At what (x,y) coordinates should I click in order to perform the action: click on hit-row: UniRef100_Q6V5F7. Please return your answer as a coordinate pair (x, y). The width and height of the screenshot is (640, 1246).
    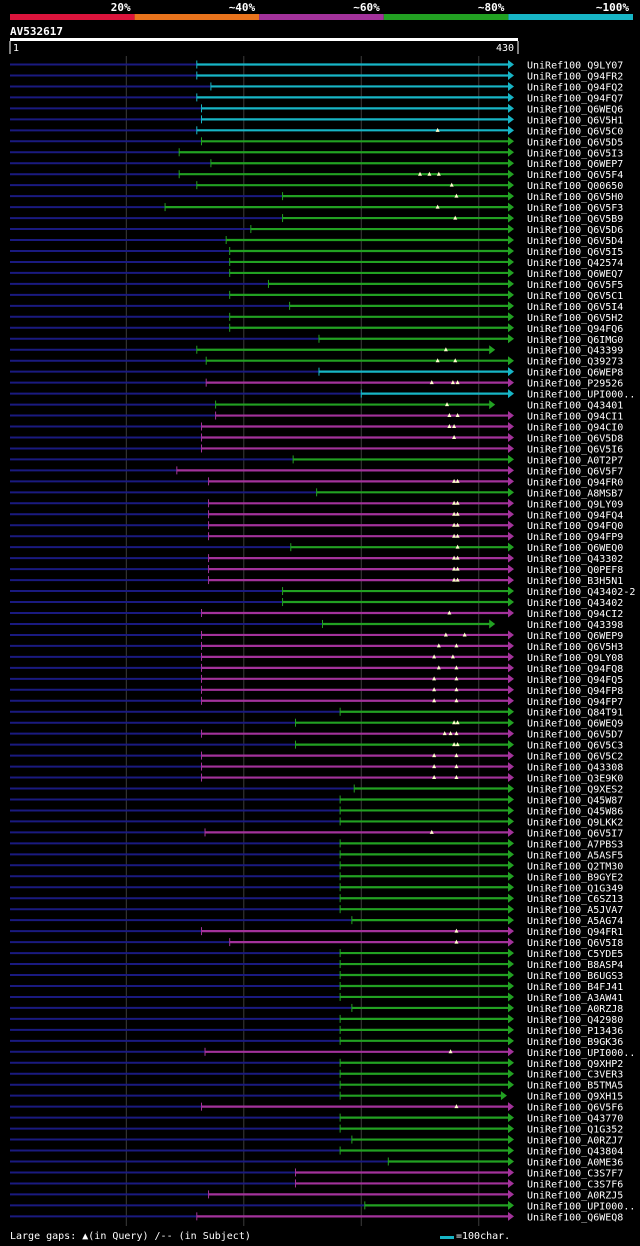
    Looking at the image, I should click on (316, 471).